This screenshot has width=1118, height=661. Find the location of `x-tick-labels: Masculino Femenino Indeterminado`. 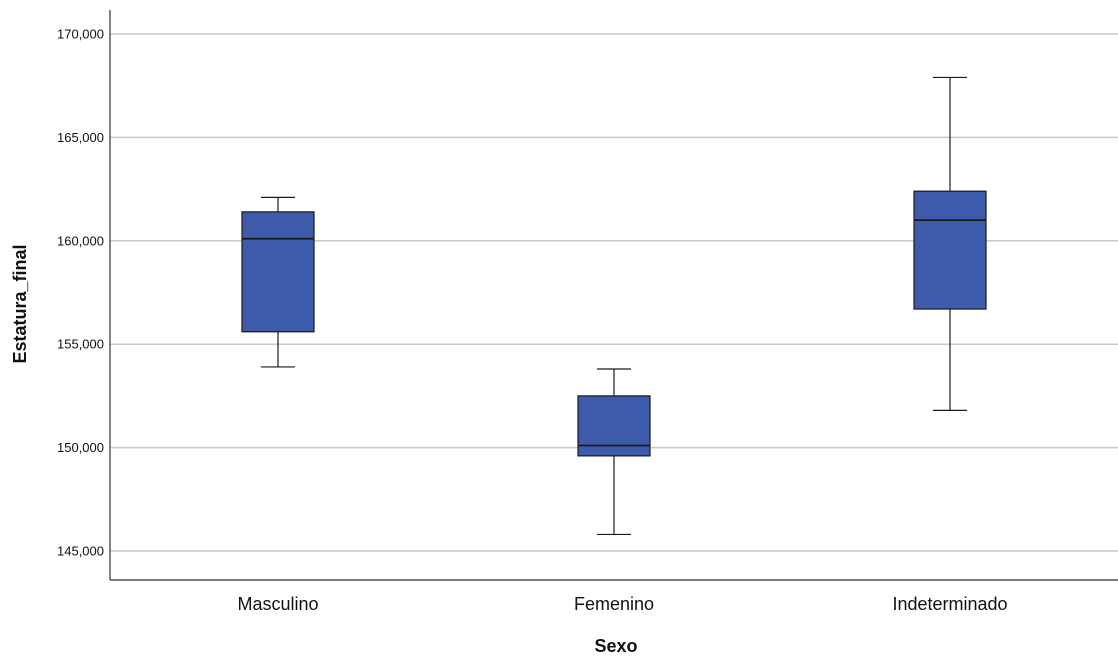

x-tick-labels: Masculino Femenino Indeterminado is located at coordinates (622, 604).